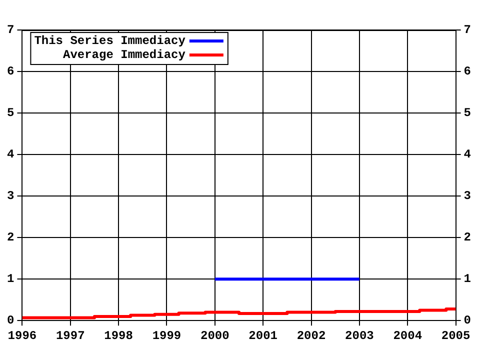 The width and height of the screenshot is (480, 350). I want to click on y-tick-label: 4, so click(10, 155).